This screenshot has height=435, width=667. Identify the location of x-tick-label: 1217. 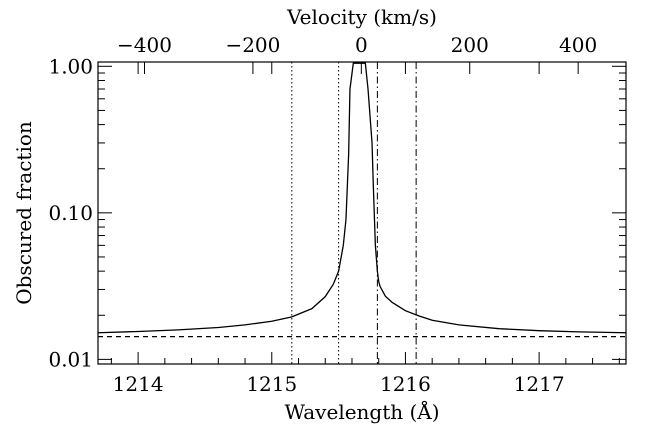
(539, 384).